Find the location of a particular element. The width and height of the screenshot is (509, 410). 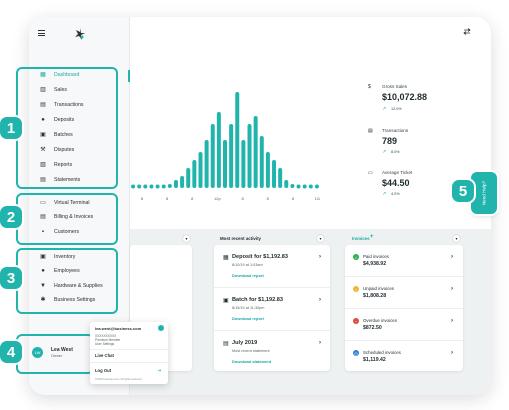

avatar: LW is located at coordinates (37, 352).